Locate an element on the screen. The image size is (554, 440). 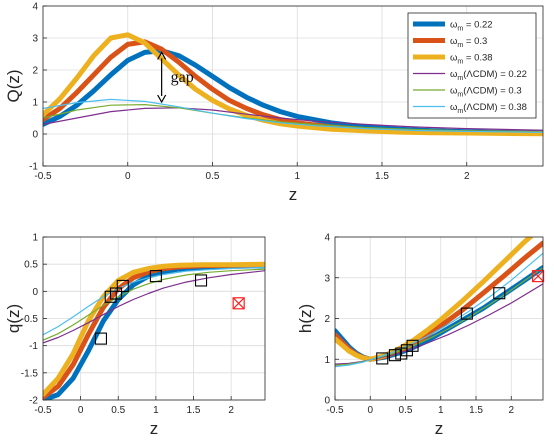
legend-entry: ωm = 0.38 is located at coordinates (471, 59).